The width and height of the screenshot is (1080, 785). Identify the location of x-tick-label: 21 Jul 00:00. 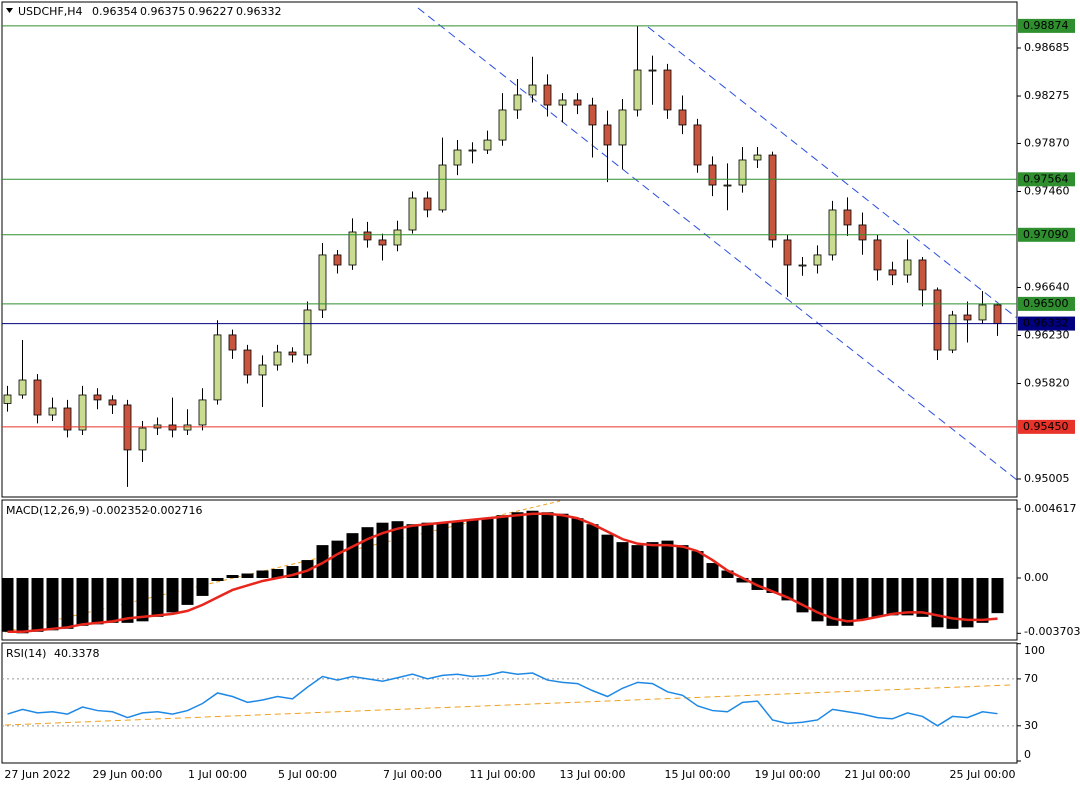
(878, 774).